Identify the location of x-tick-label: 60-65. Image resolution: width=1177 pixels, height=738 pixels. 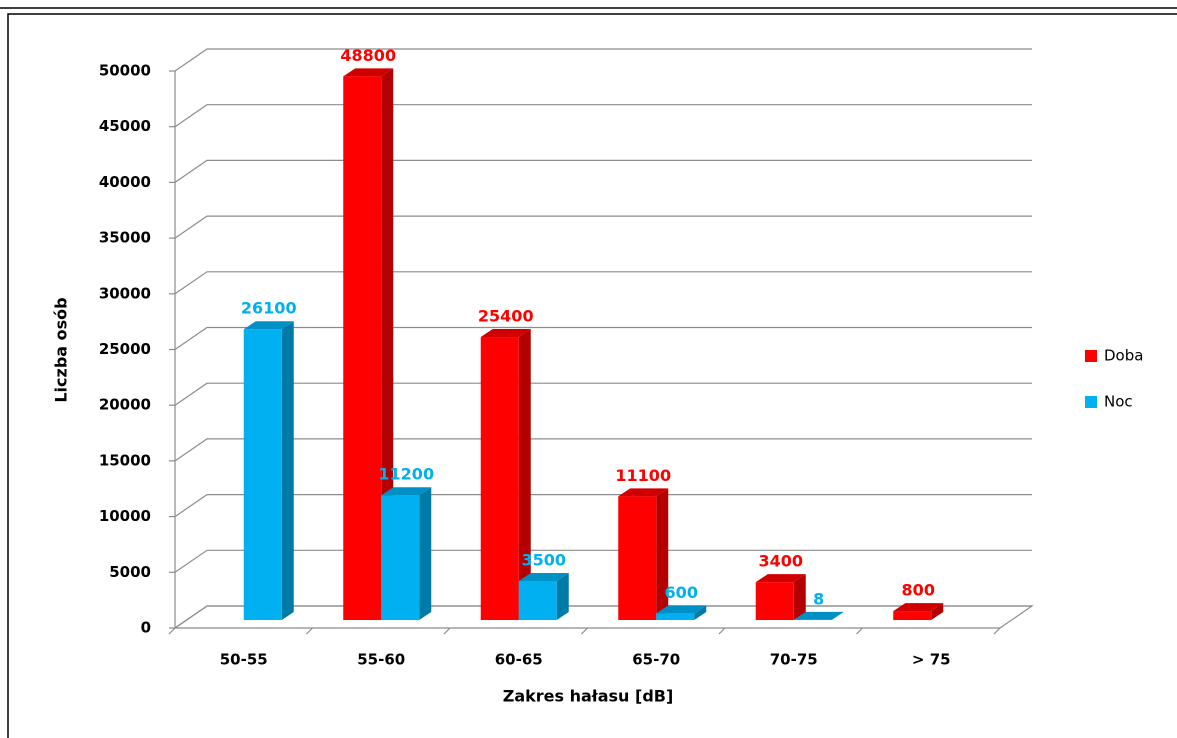
(519, 660).